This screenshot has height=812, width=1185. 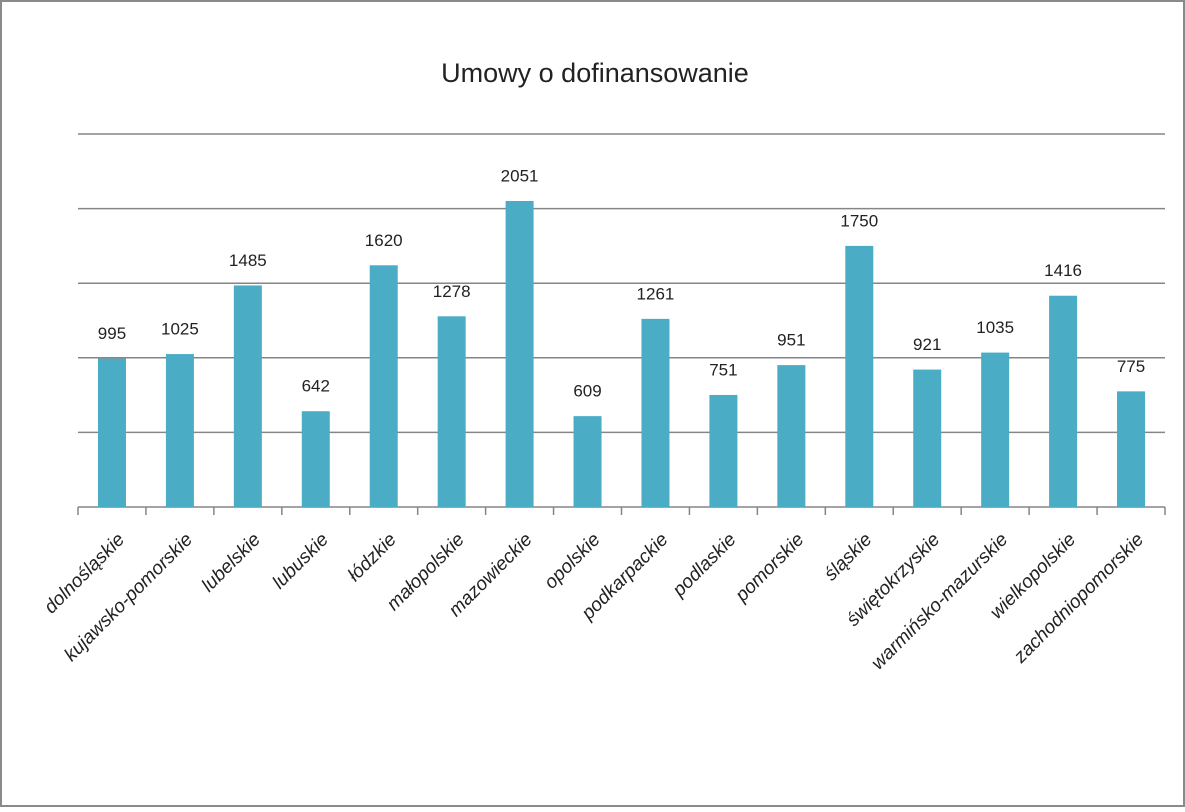 I want to click on value-label: 1485, so click(x=248, y=260).